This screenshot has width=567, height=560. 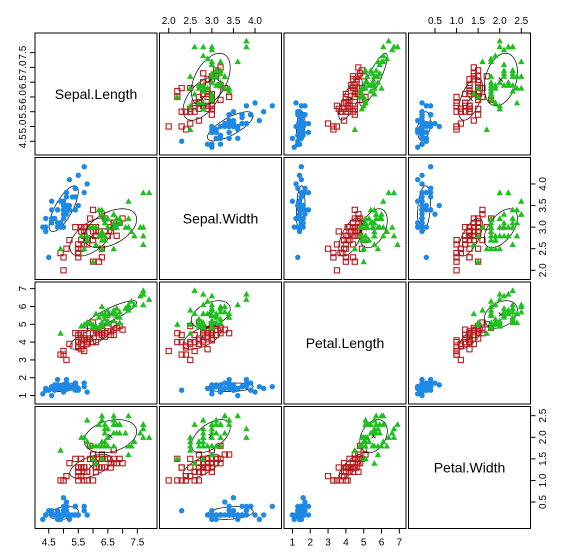 I want to click on panel-petal-length-vs-petal-length: Petal.Length, so click(x=345, y=343).